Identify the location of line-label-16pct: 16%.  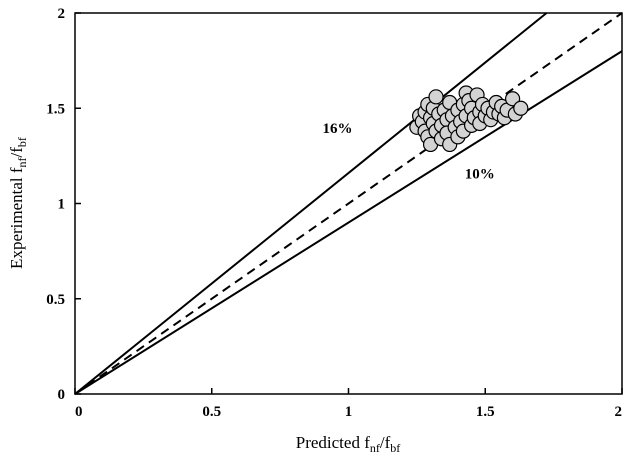
(338, 129).